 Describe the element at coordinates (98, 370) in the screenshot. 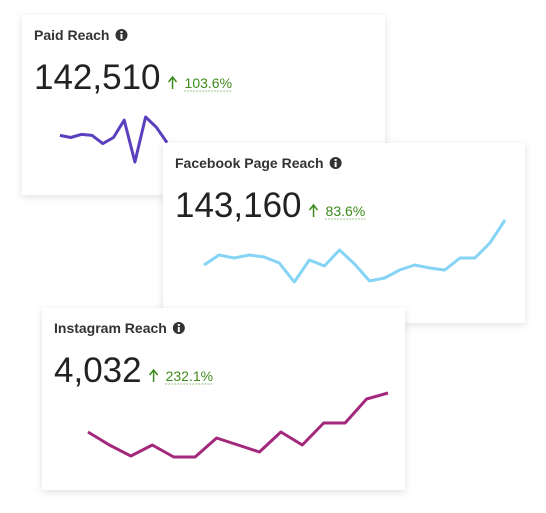

I see `metric-value: 4,032` at that location.